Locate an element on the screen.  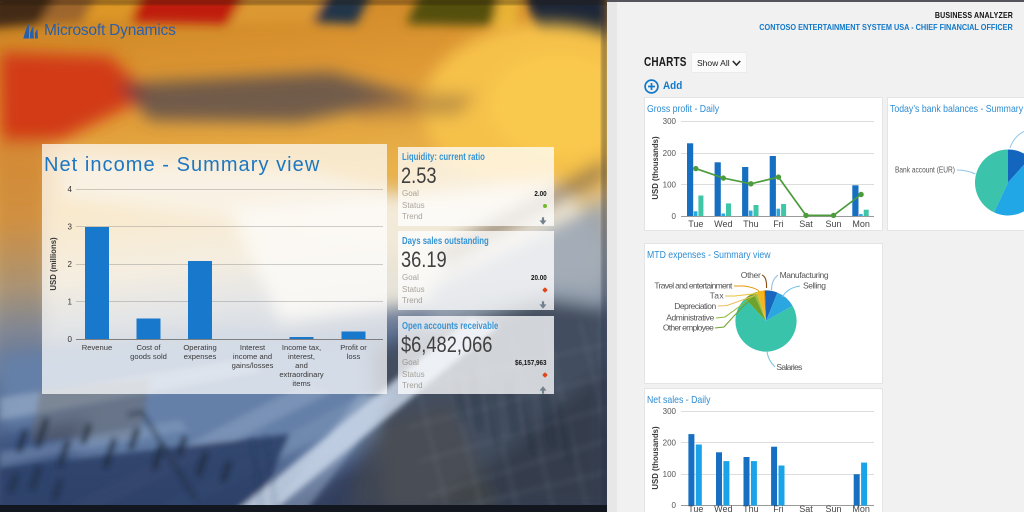
svg-text: Bank account (EUR) is located at coordinates (925, 170).